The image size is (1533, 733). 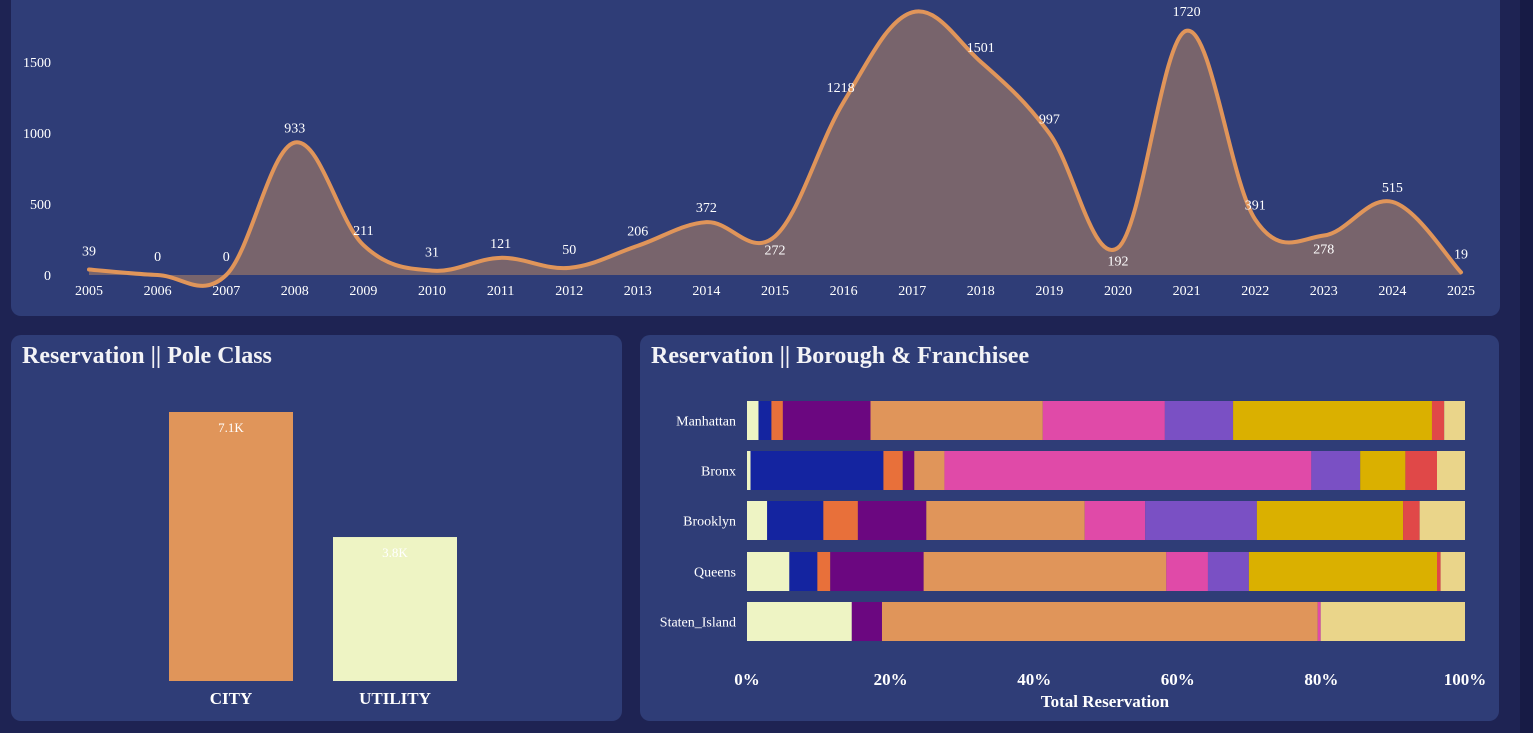 What do you see at coordinates (747, 679) in the screenshot?
I see `x-tick-label: 0%` at bounding box center [747, 679].